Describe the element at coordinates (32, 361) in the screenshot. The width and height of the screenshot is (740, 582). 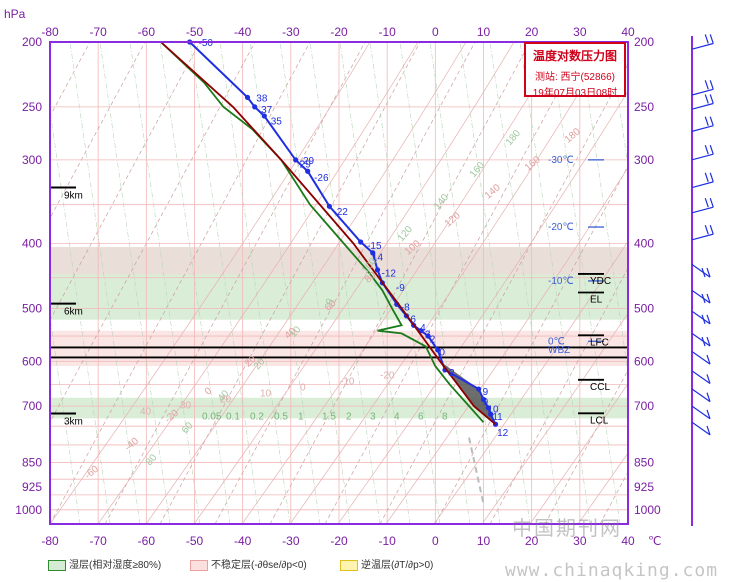
I see `pressure-tick-label-left: 600` at that location.